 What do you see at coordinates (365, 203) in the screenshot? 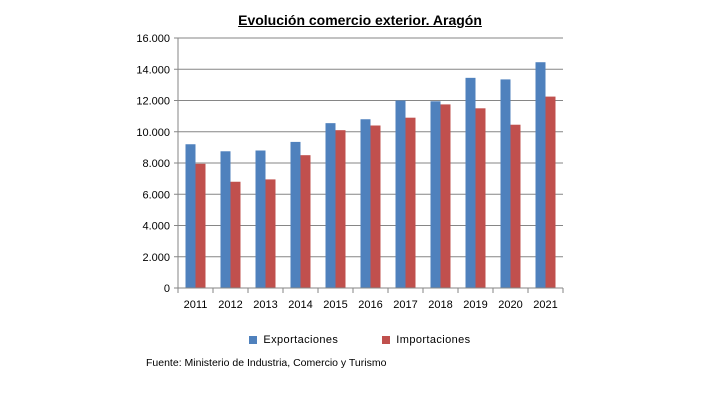
I see `bar-exportaciones-2016` at bounding box center [365, 203].